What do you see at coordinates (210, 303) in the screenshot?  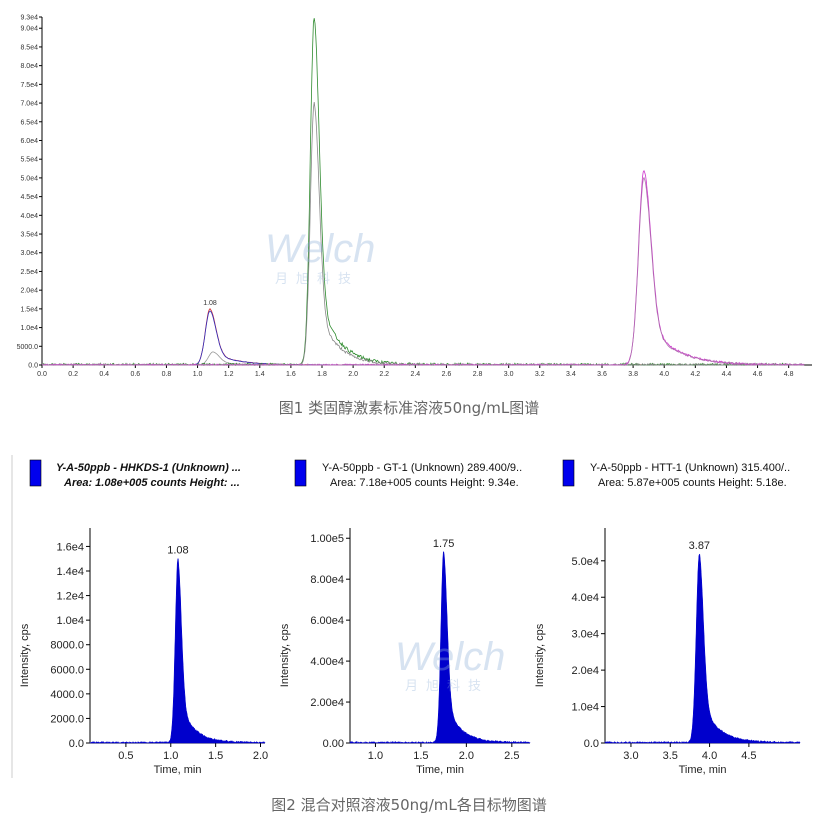 I see `peak-label: 1.08` at bounding box center [210, 303].